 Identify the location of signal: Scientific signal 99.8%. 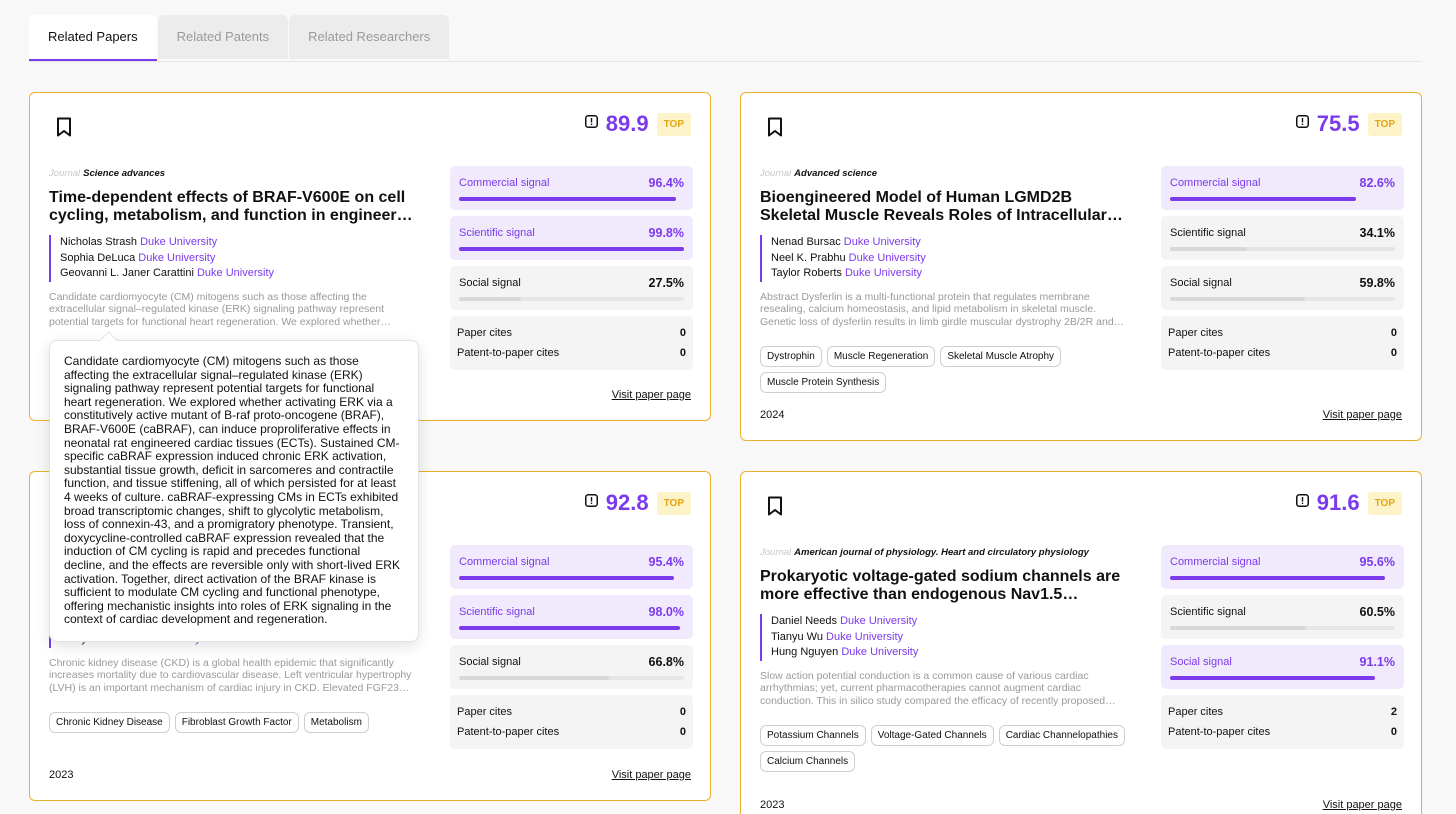
(571, 238).